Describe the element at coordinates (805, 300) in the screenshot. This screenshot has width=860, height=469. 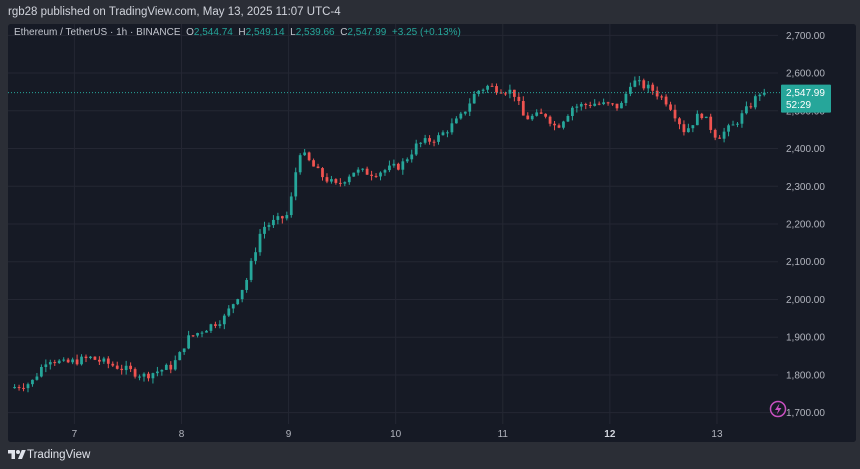
I see `y-tick-label: 2,000.00` at that location.